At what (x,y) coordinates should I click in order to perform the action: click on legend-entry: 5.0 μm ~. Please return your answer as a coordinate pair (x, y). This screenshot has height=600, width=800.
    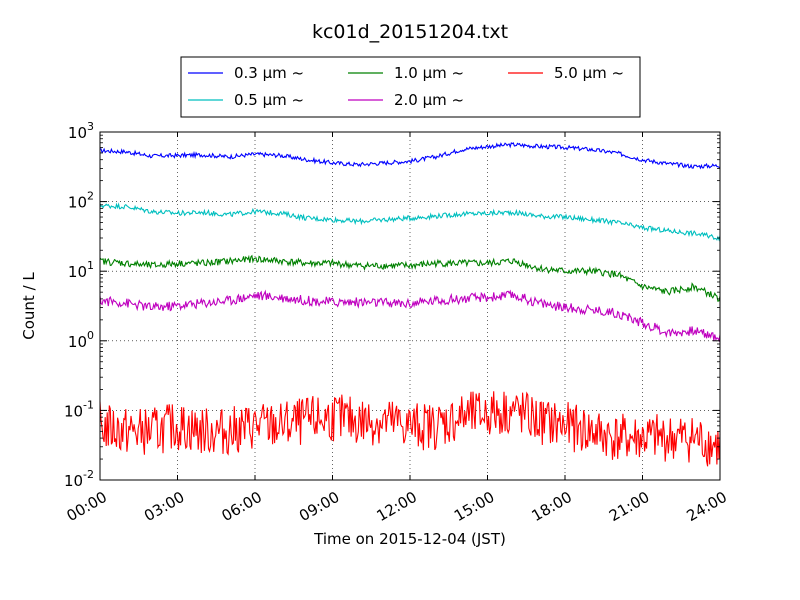
    Looking at the image, I should click on (589, 73).